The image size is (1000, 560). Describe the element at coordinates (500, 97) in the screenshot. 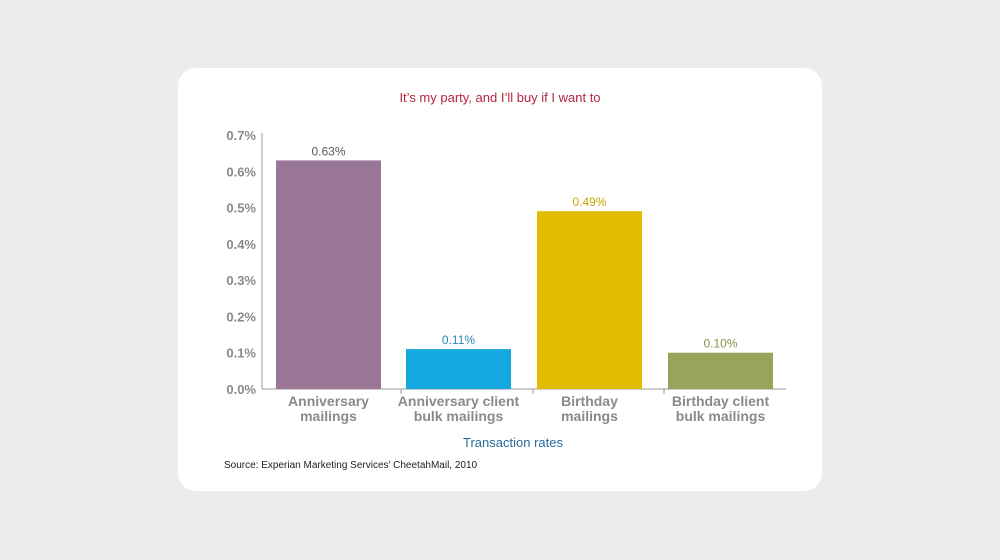

I see `chart-title: It’s my party, and I’ll buy if I want to` at that location.